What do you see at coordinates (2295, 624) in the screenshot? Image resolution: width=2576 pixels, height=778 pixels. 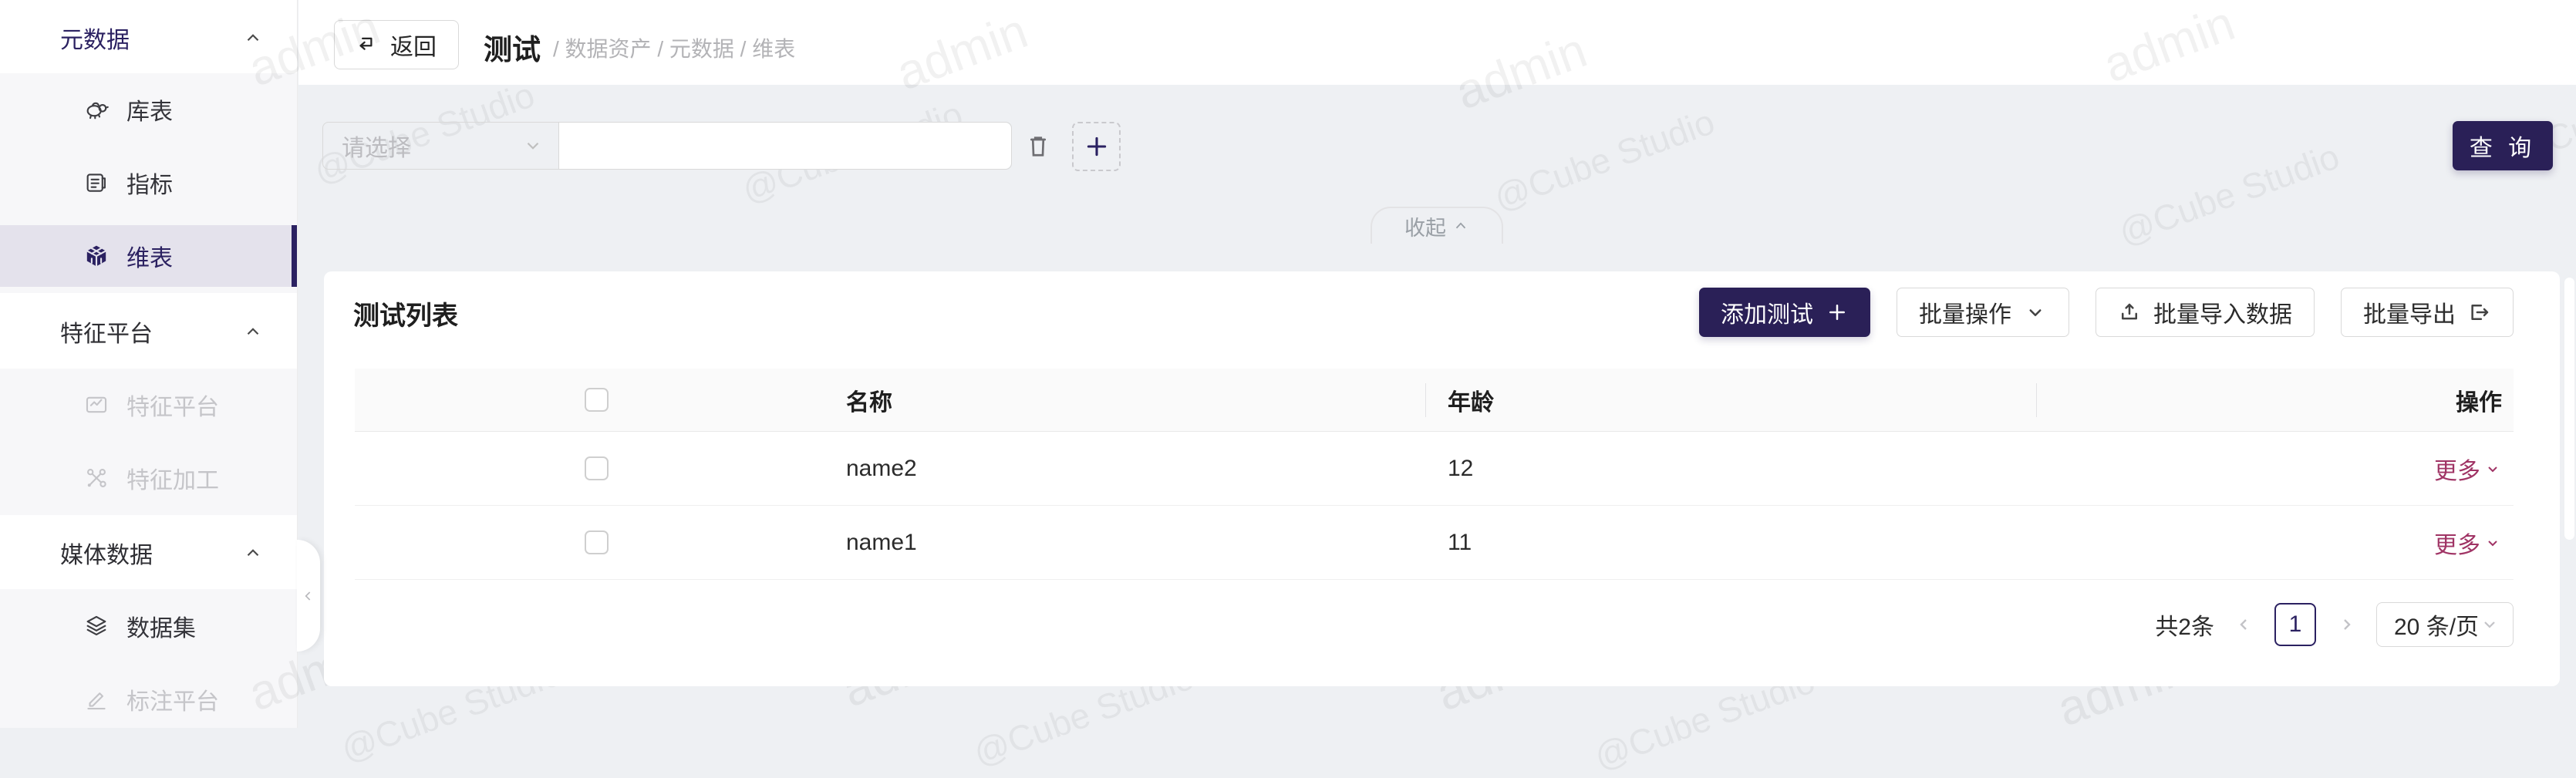 I see `page-number-button: 1` at bounding box center [2295, 624].